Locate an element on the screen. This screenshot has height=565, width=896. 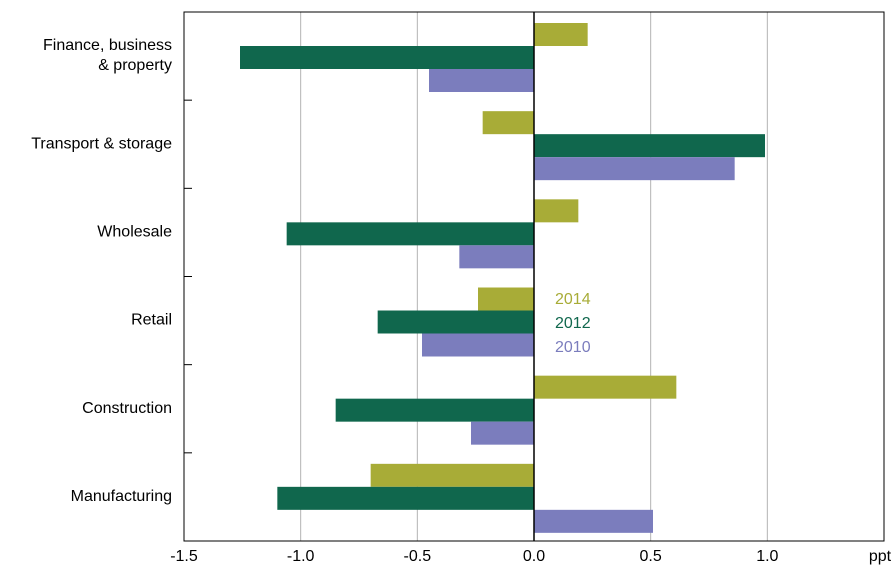
category-label: Wholesale is located at coordinates (134, 232).